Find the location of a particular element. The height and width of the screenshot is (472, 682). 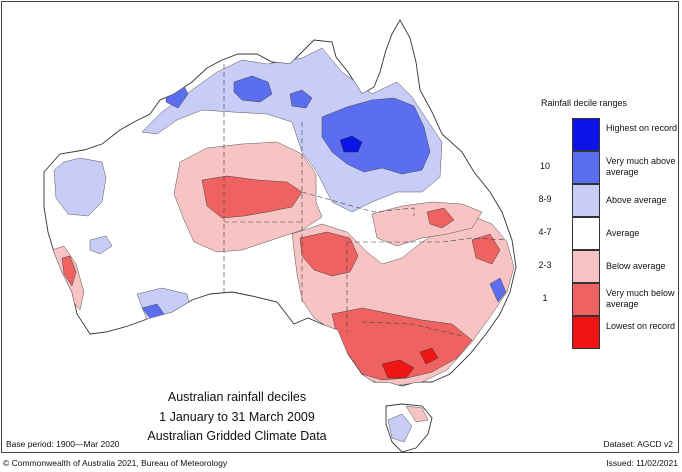

map-title: Australian rainfall deciles is located at coordinates (237, 397).